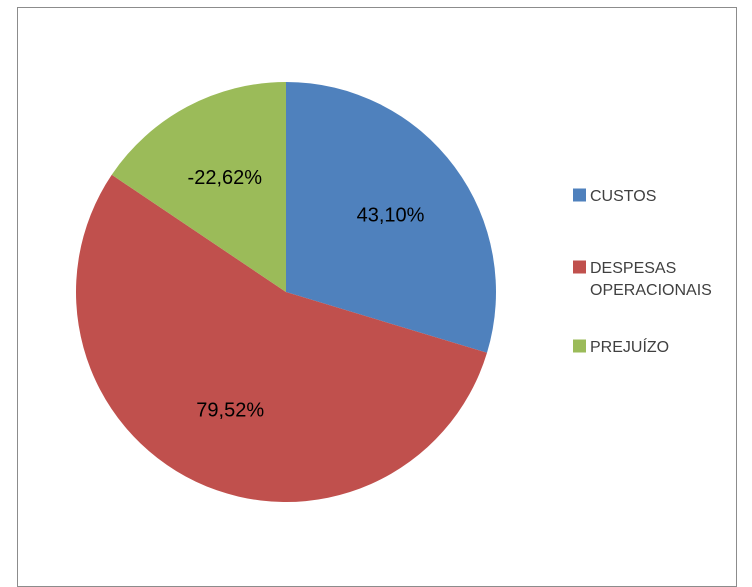 The width and height of the screenshot is (752, 587). I want to click on data-label-despesas-operacionais: 79,52%, so click(230, 411).